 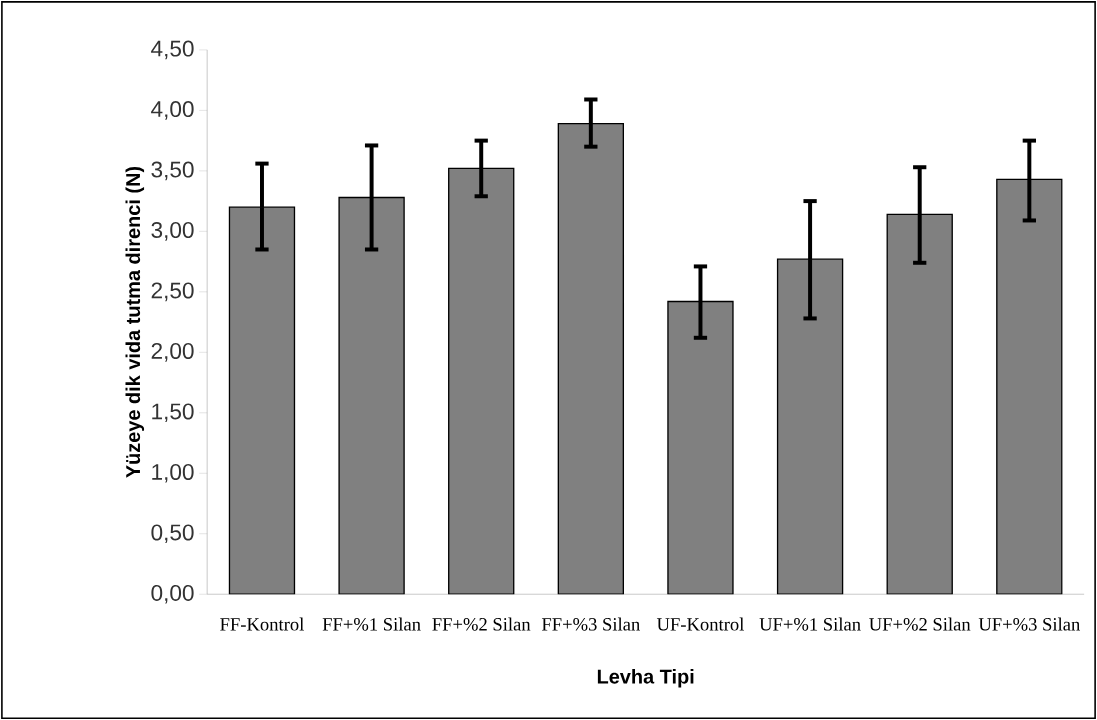 I want to click on y-tick-label: 2,00, so click(x=172, y=352).